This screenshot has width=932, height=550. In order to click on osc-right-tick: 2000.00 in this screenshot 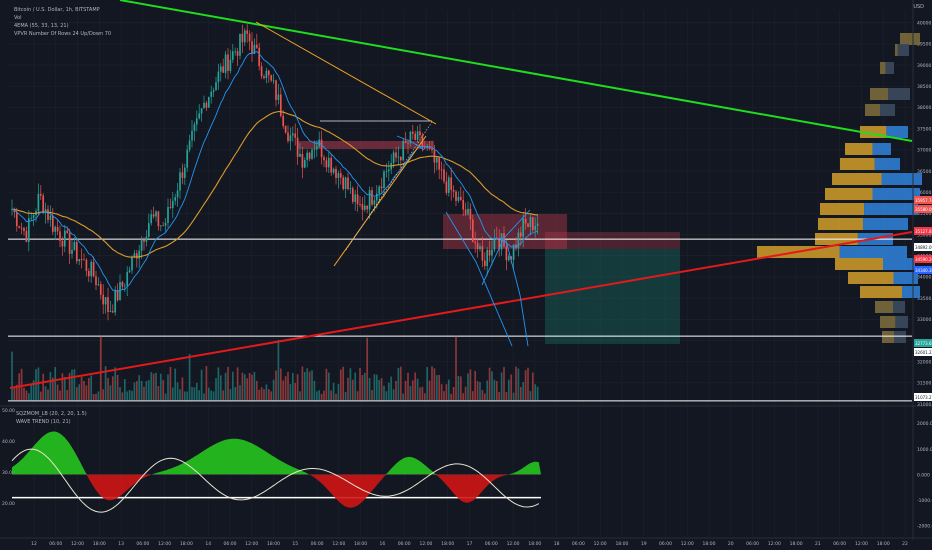, I will do `click(924, 424)`.